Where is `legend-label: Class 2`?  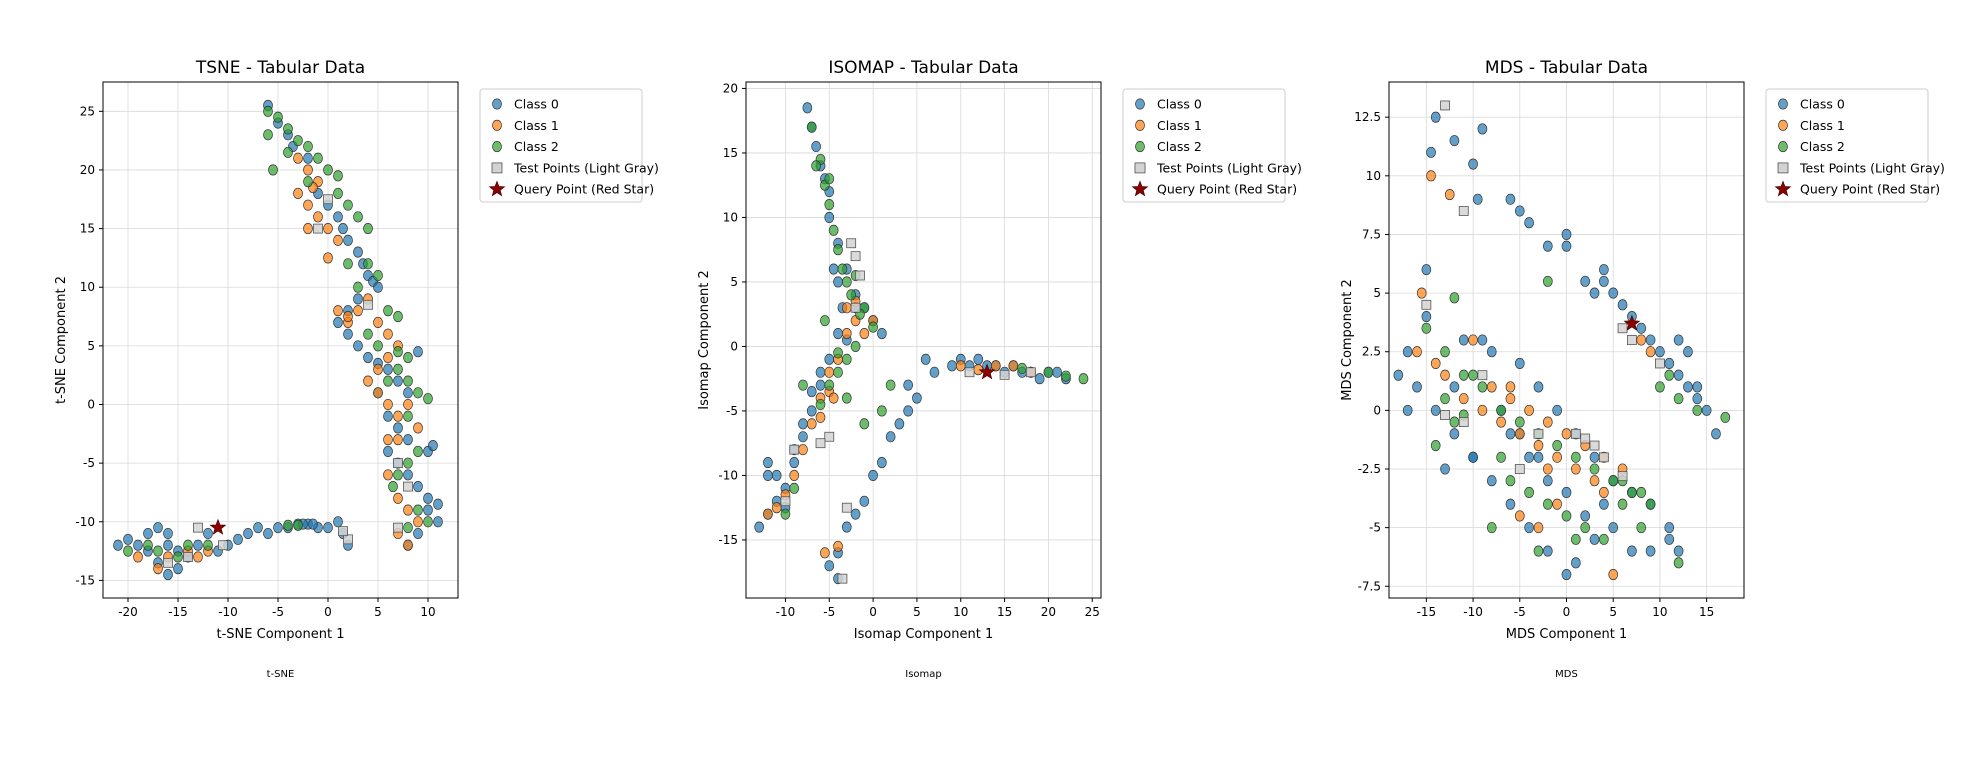
legend-label: Class 2 is located at coordinates (1179, 146).